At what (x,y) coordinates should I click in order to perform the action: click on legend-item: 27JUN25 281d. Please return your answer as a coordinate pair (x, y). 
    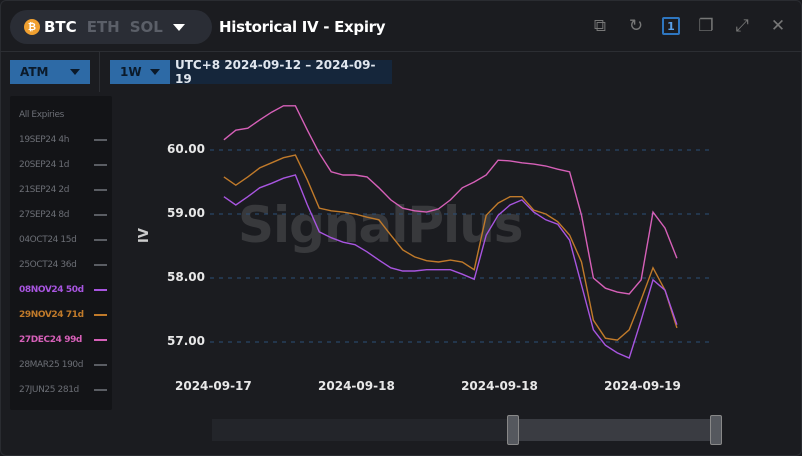
    Looking at the image, I should click on (63, 390).